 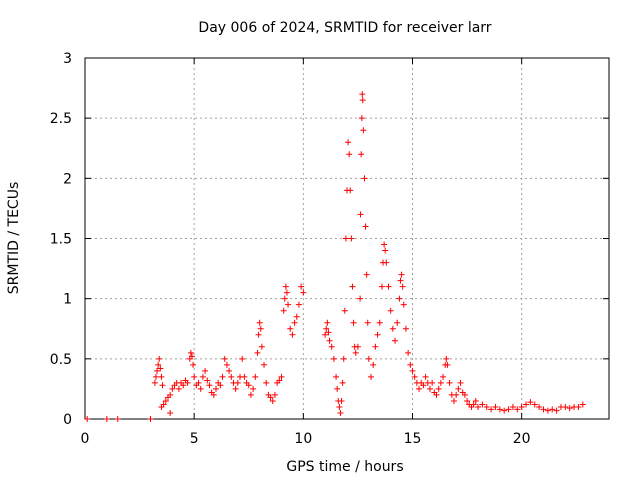 I want to click on y-tick-label: 2.5, so click(x=61, y=119).